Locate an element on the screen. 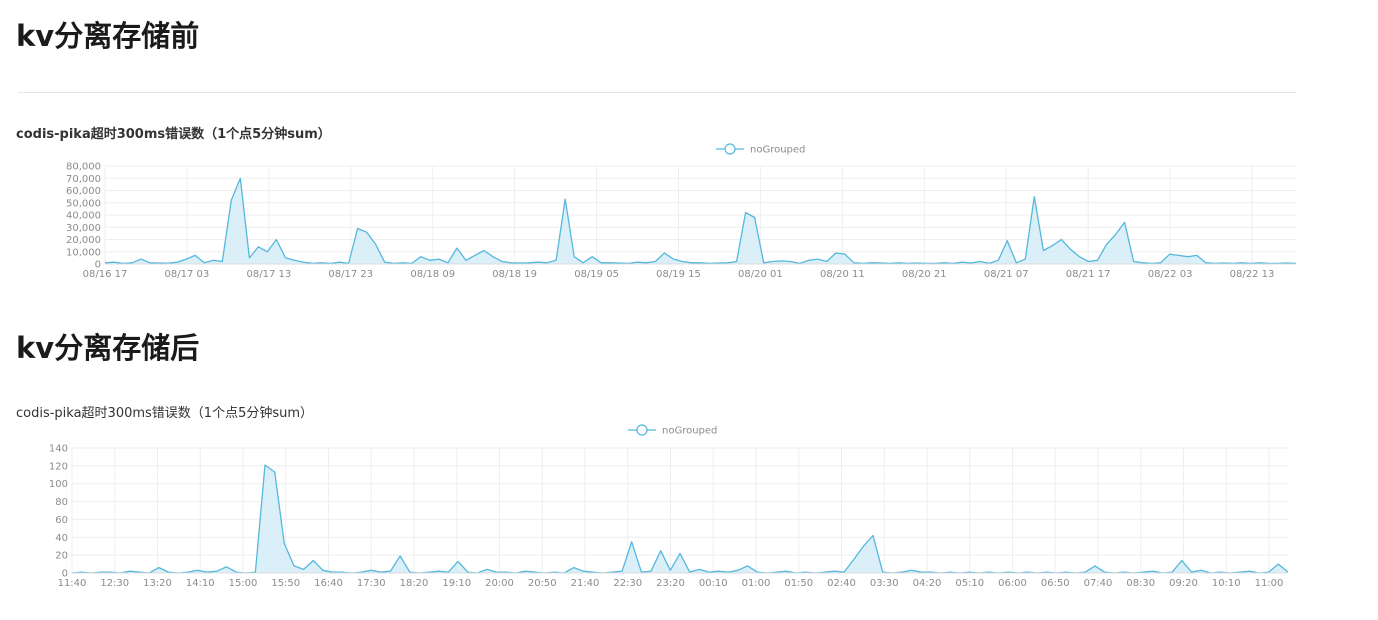  chart2-legend: noGrouped is located at coordinates (672, 430).